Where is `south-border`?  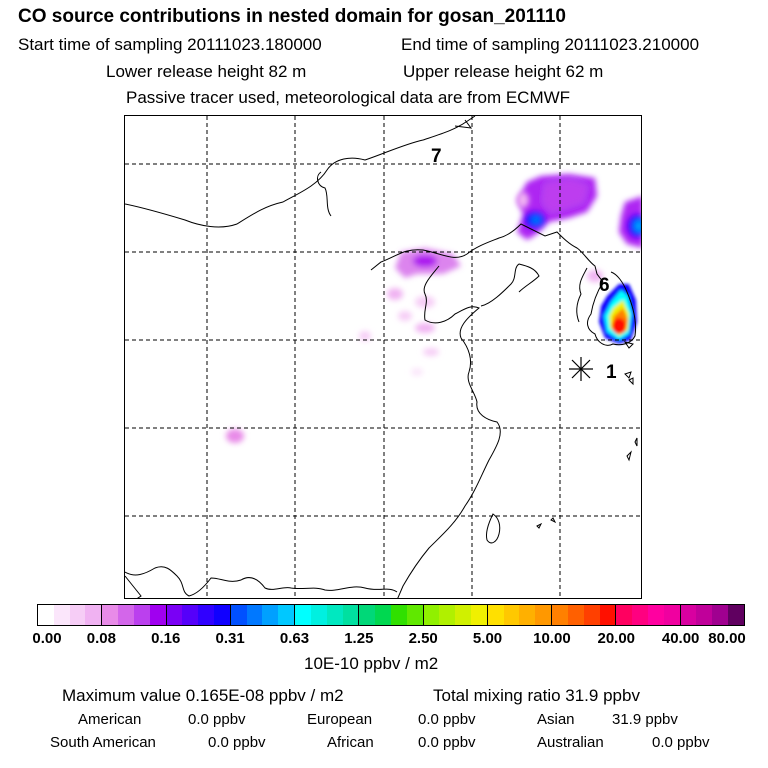 south-border is located at coordinates (261, 581).